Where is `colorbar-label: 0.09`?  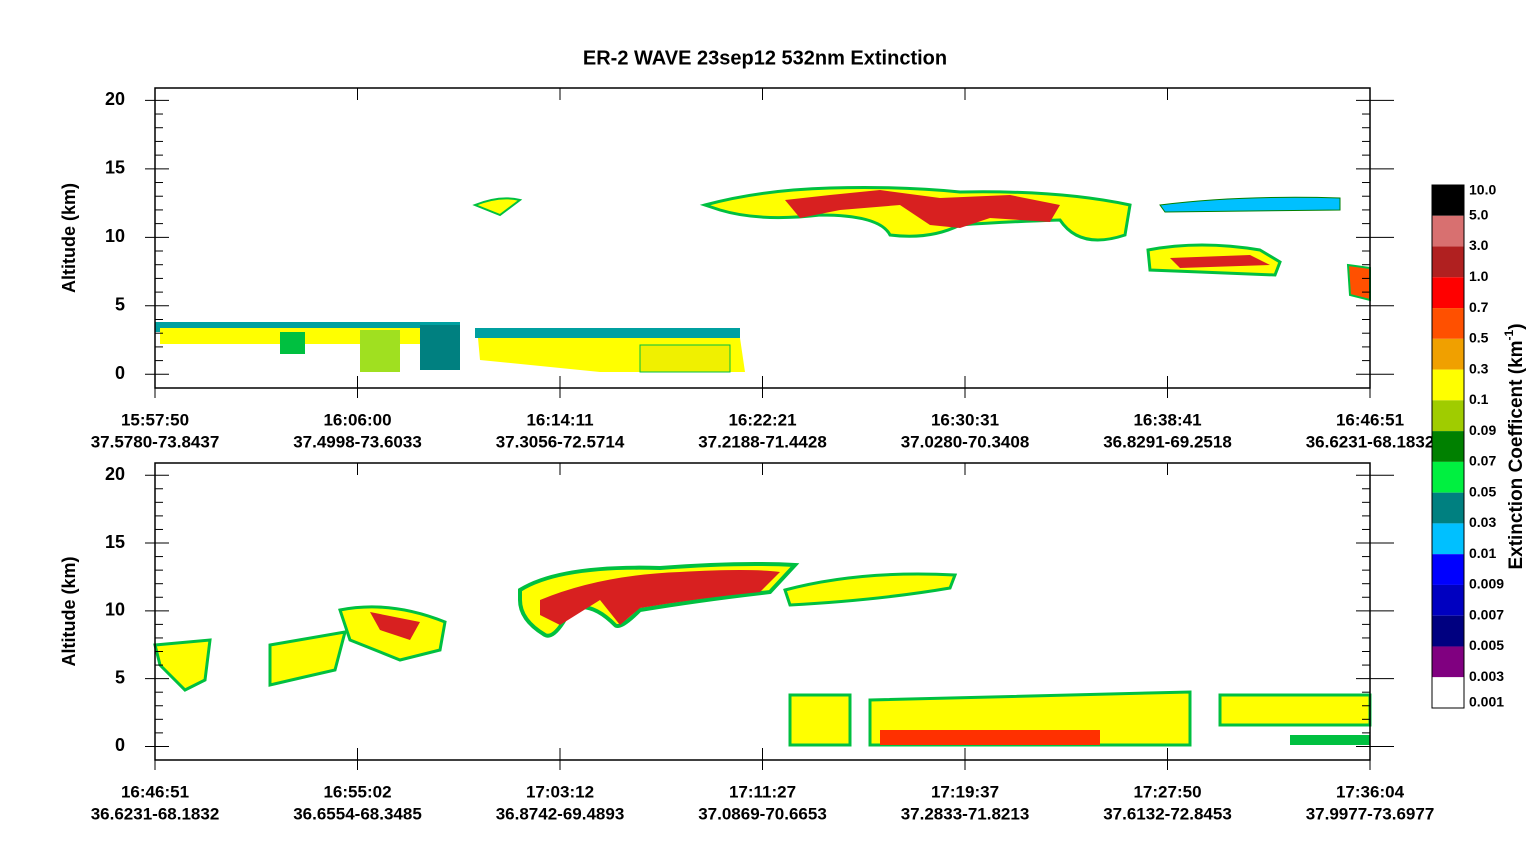 colorbar-label: 0.09 is located at coordinates (1482, 430).